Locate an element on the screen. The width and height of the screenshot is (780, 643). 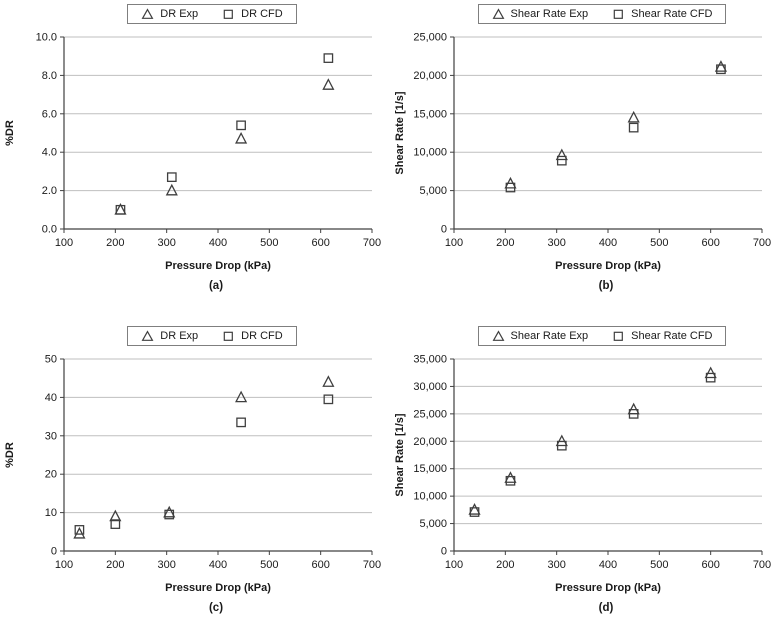
y-tick-label: 50 is located at coordinates (51, 360).